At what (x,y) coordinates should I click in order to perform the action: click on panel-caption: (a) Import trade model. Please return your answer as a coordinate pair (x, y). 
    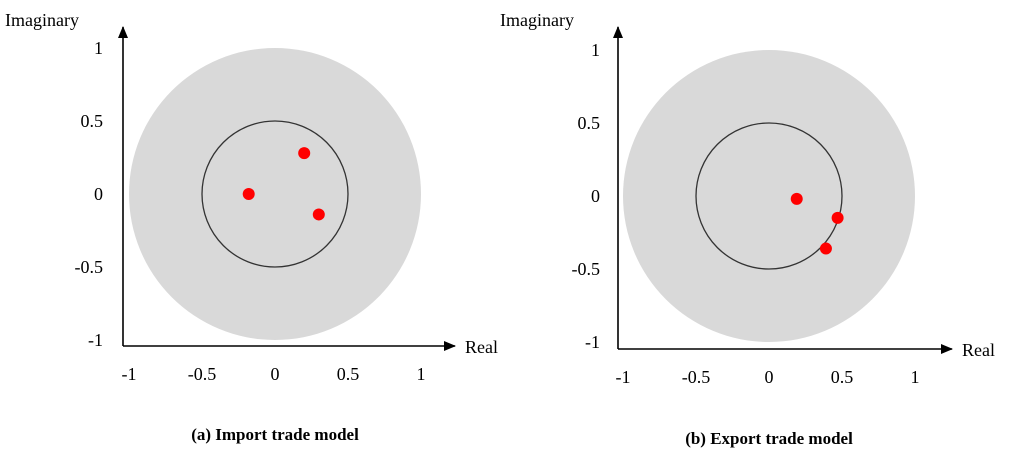
    Looking at the image, I should click on (275, 434).